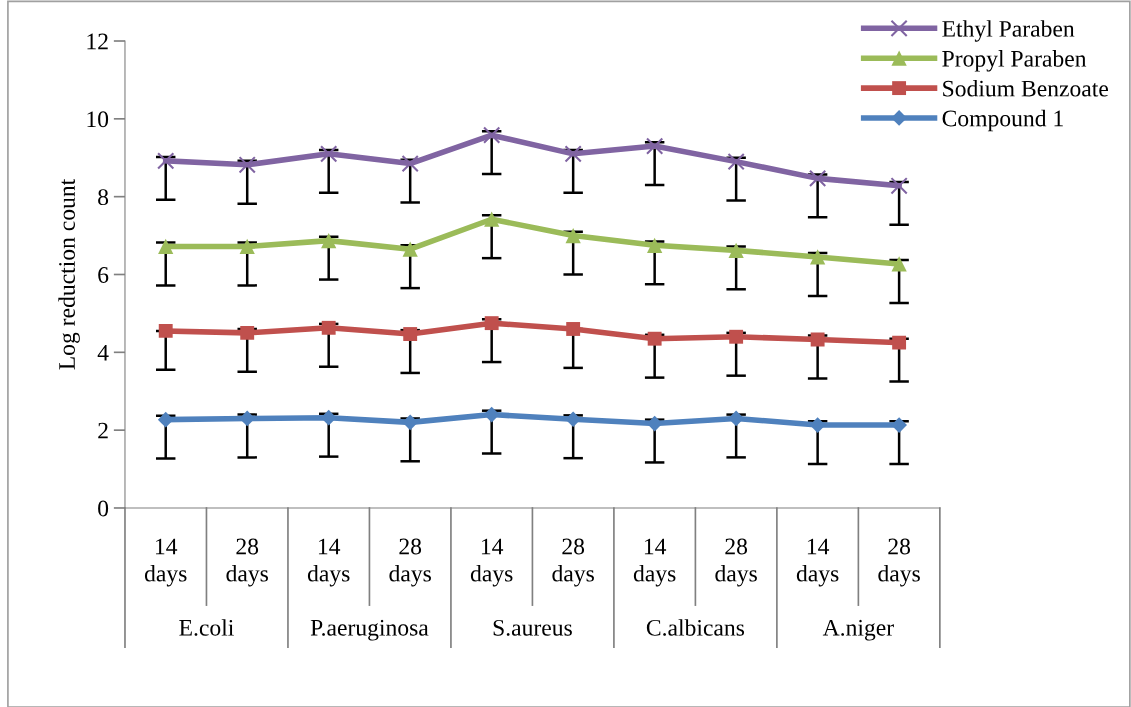 Image resolution: width=1131 pixels, height=707 pixels. What do you see at coordinates (1014, 61) in the screenshot?
I see `legend-label: Propyl Paraben` at bounding box center [1014, 61].